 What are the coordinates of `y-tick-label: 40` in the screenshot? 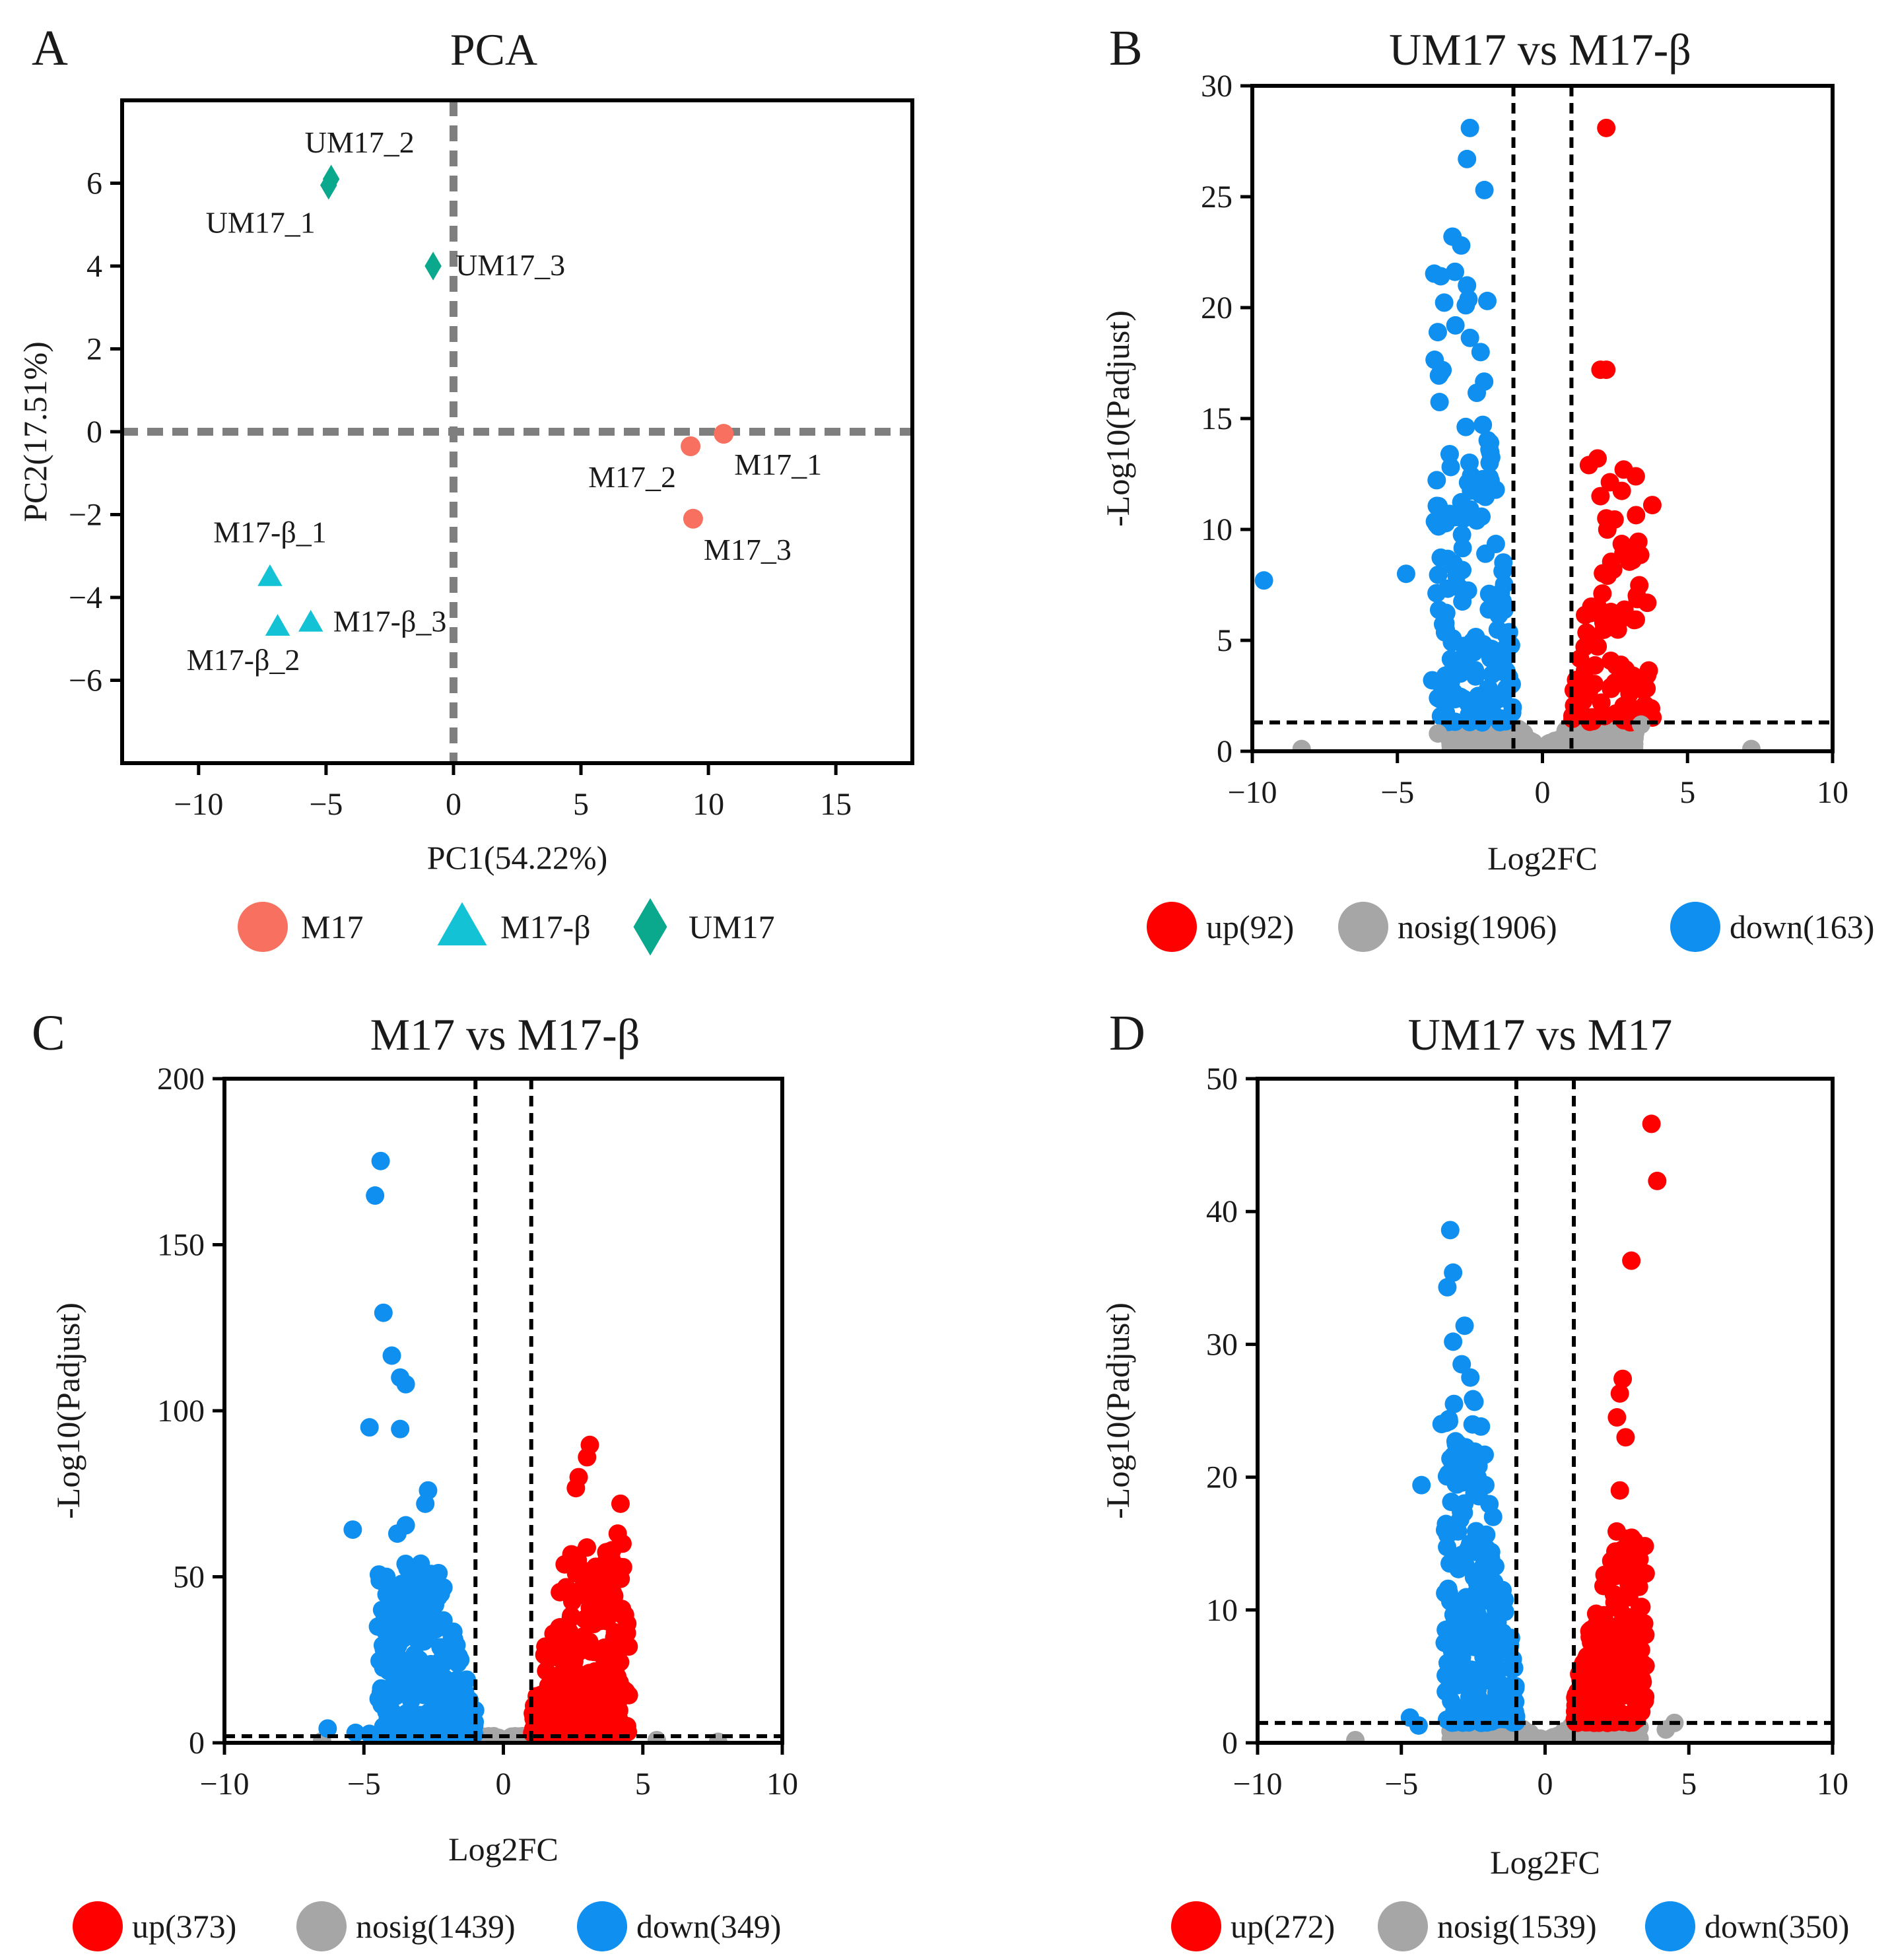 It's located at (1222, 1211).